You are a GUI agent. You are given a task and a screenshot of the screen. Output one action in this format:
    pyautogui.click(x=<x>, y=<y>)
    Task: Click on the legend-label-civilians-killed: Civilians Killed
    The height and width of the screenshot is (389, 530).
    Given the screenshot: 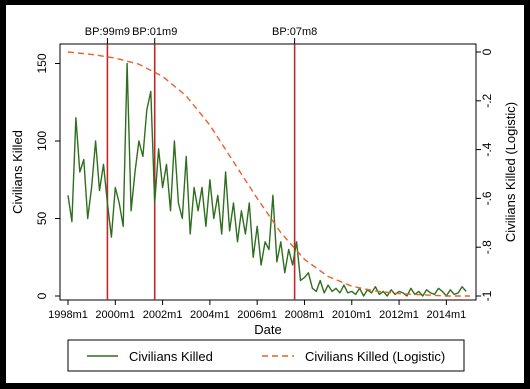 What is the action you would take?
    pyautogui.click(x=171, y=356)
    